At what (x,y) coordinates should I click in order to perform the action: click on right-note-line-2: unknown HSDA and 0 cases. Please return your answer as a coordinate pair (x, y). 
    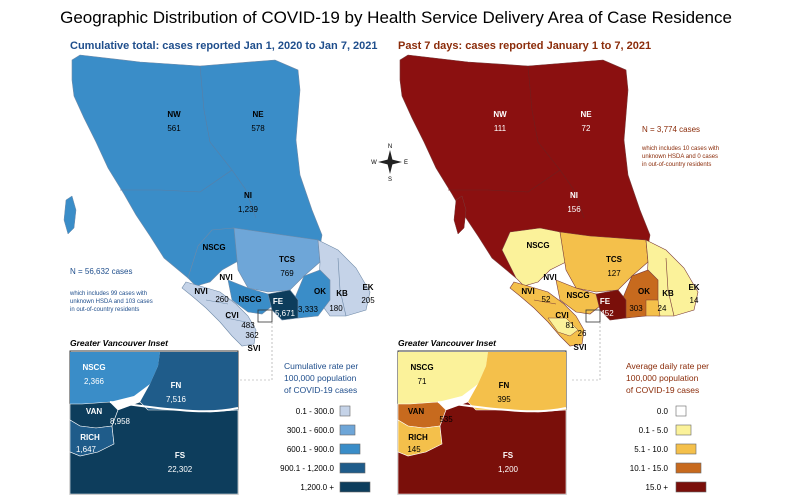
    Looking at the image, I should click on (680, 157).